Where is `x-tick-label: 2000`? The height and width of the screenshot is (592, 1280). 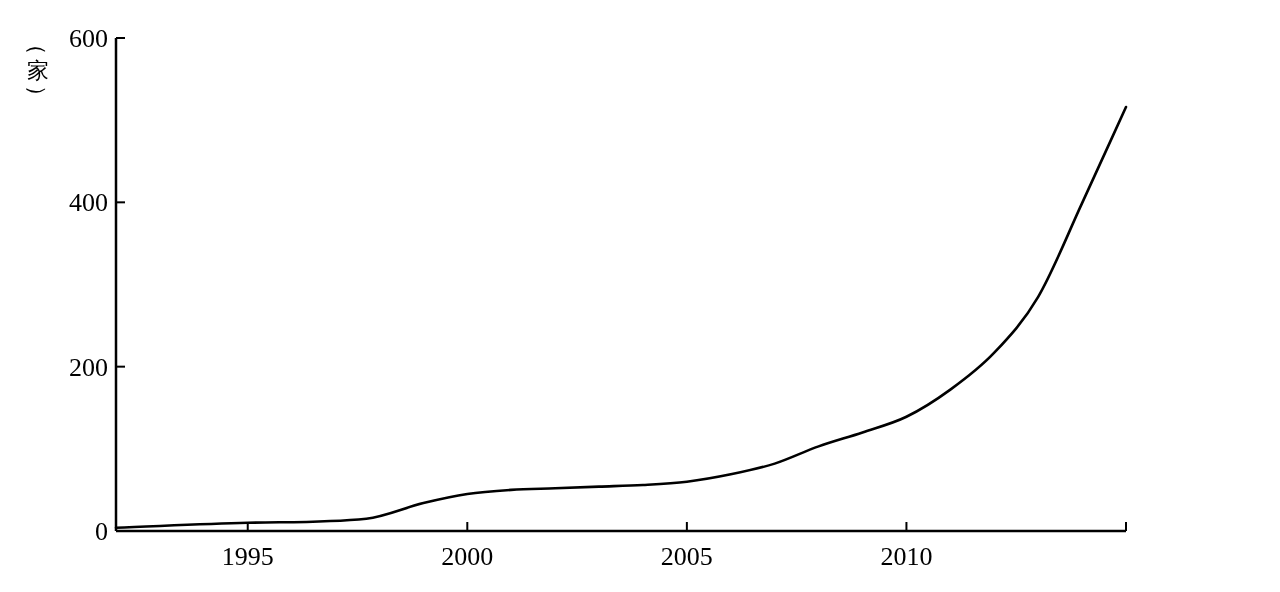
x-tick-label: 2000 is located at coordinates (467, 556).